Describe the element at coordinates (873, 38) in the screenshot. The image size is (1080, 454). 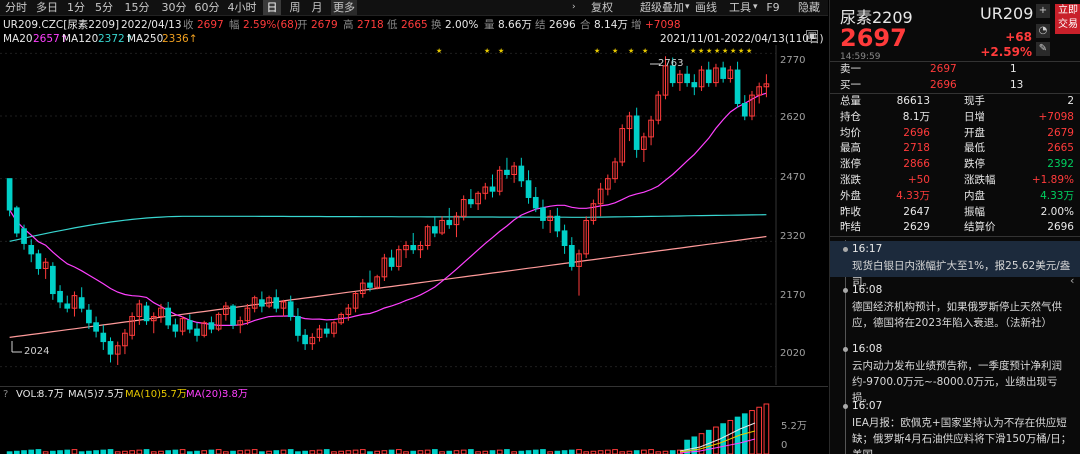
I see `last-price: 2697` at that location.